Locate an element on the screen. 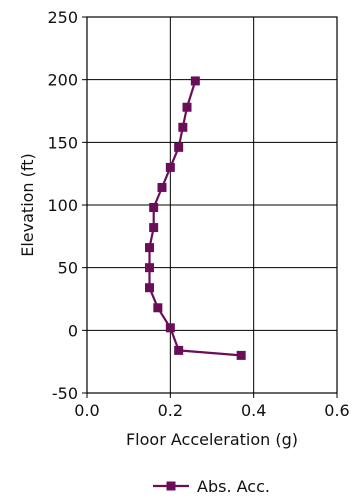 The width and height of the screenshot is (361, 502). x-tick-label: 0.6 is located at coordinates (336, 410).